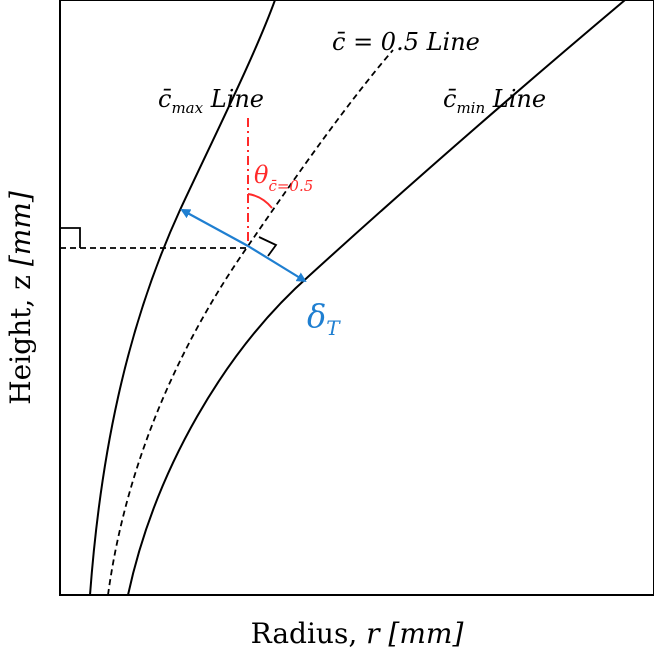 This screenshot has height=654, width=654. I want to click on thickness-arrow-right, so click(277, 264).